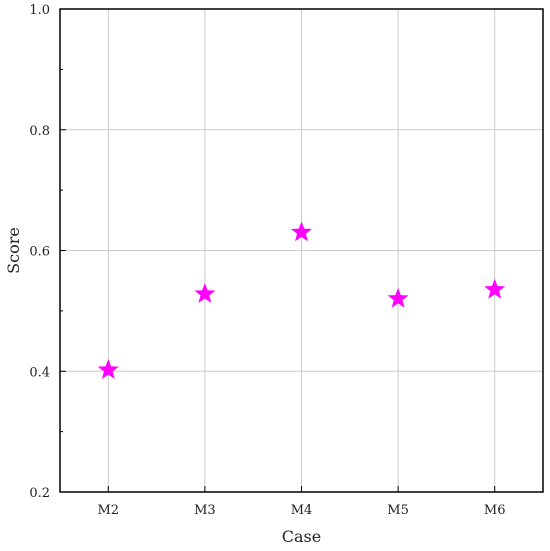  I want to click on x-tick-label: M4, so click(302, 510).